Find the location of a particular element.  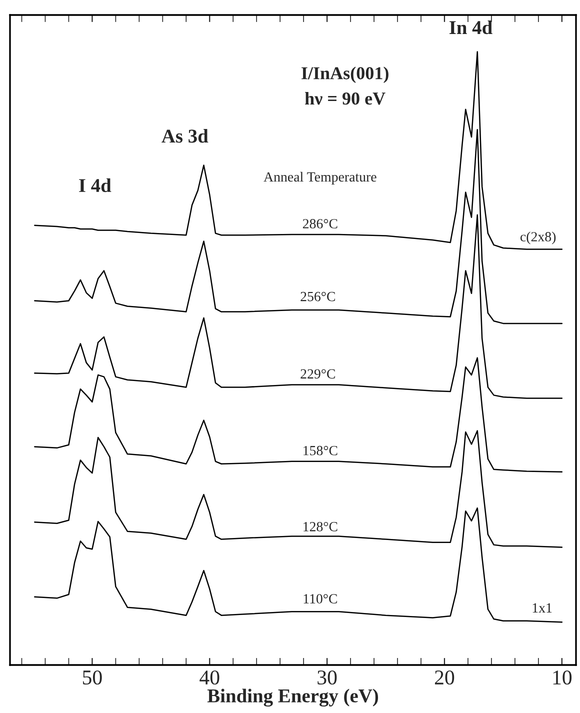

text: hν = 90 eV is located at coordinates (345, 98).